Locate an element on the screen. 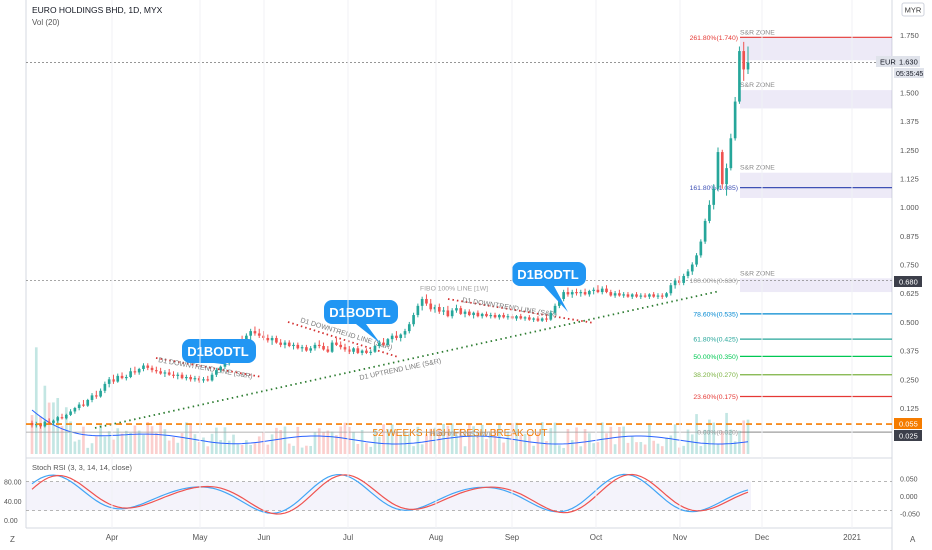  callout-label: D1BODTL is located at coordinates (217, 351).